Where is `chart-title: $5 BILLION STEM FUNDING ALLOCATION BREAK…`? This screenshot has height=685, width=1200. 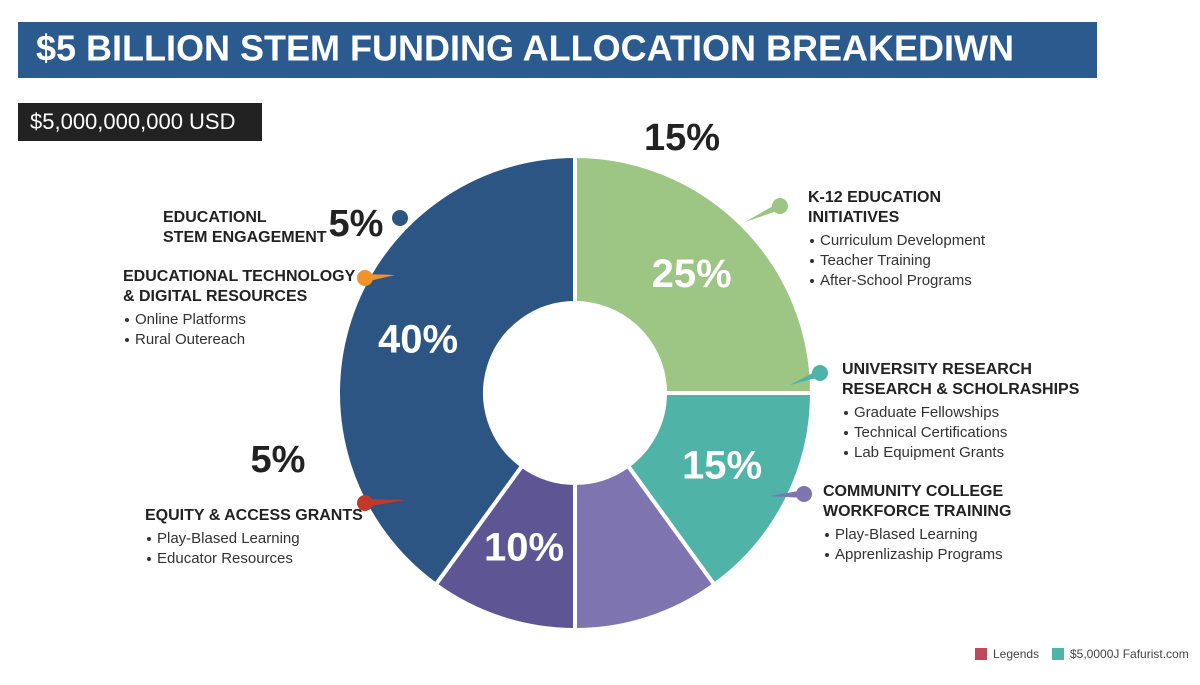 chart-title: $5 BILLION STEM FUNDING ALLOCATION BREAK… is located at coordinates (525, 48).